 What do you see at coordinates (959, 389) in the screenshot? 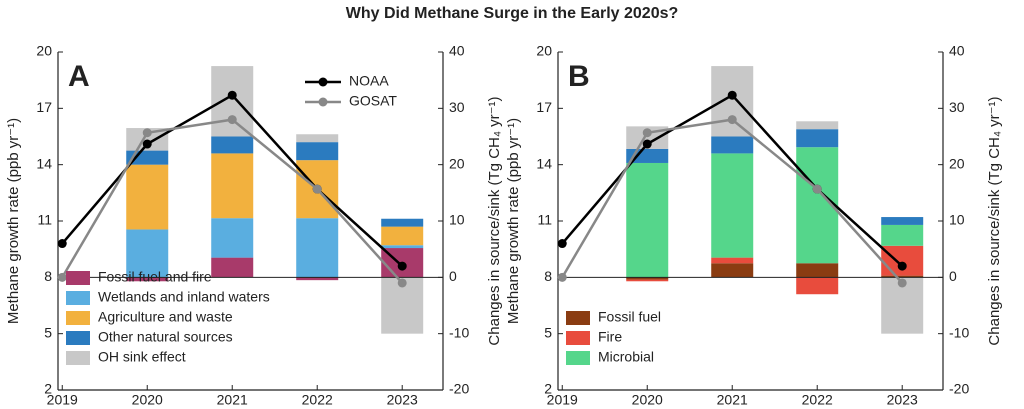
I see `y2-tick-label: -20` at bounding box center [959, 389].